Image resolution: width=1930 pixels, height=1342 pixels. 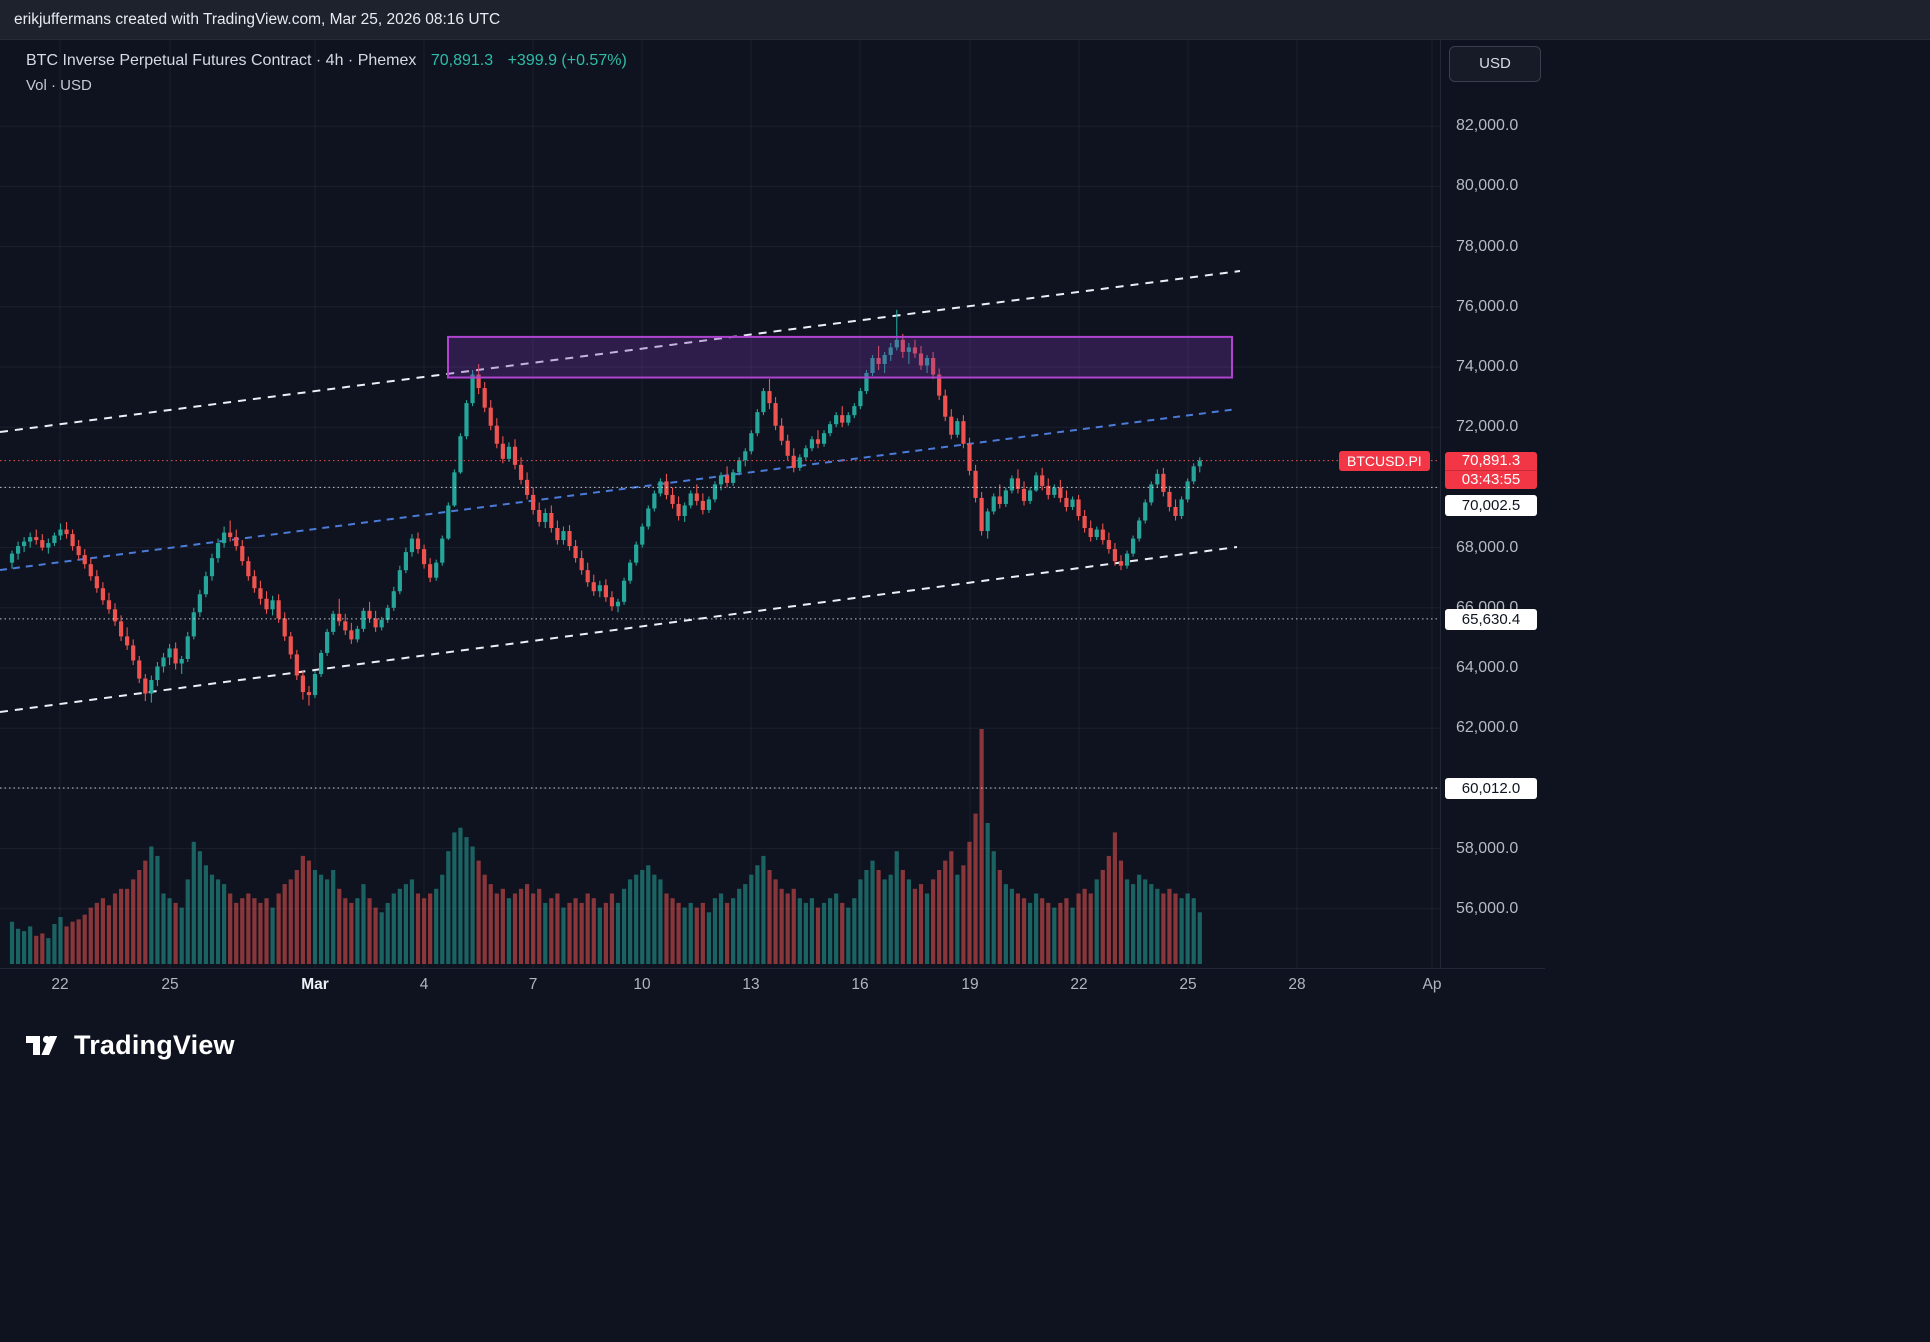 I want to click on resistance-zone-box, so click(x=840, y=357).